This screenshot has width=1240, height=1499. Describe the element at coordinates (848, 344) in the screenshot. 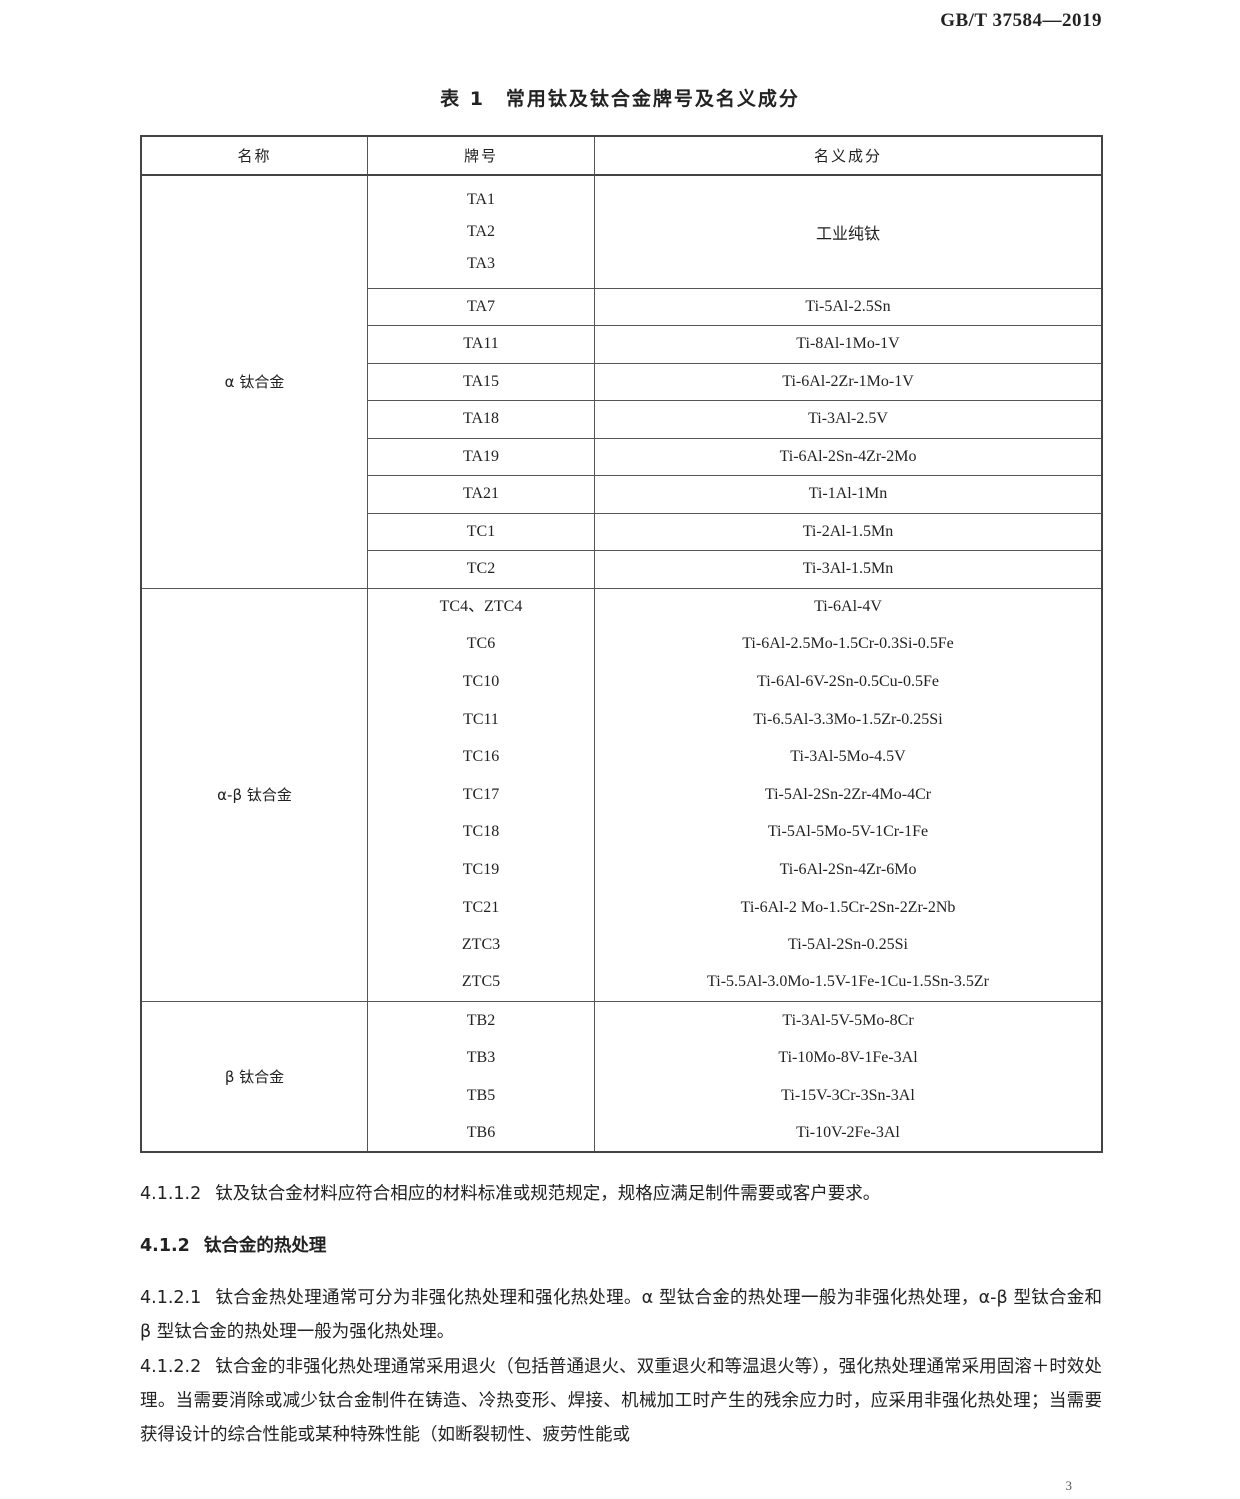

I see `composition-cell: Ti-8Al-1Mo-1V` at that location.